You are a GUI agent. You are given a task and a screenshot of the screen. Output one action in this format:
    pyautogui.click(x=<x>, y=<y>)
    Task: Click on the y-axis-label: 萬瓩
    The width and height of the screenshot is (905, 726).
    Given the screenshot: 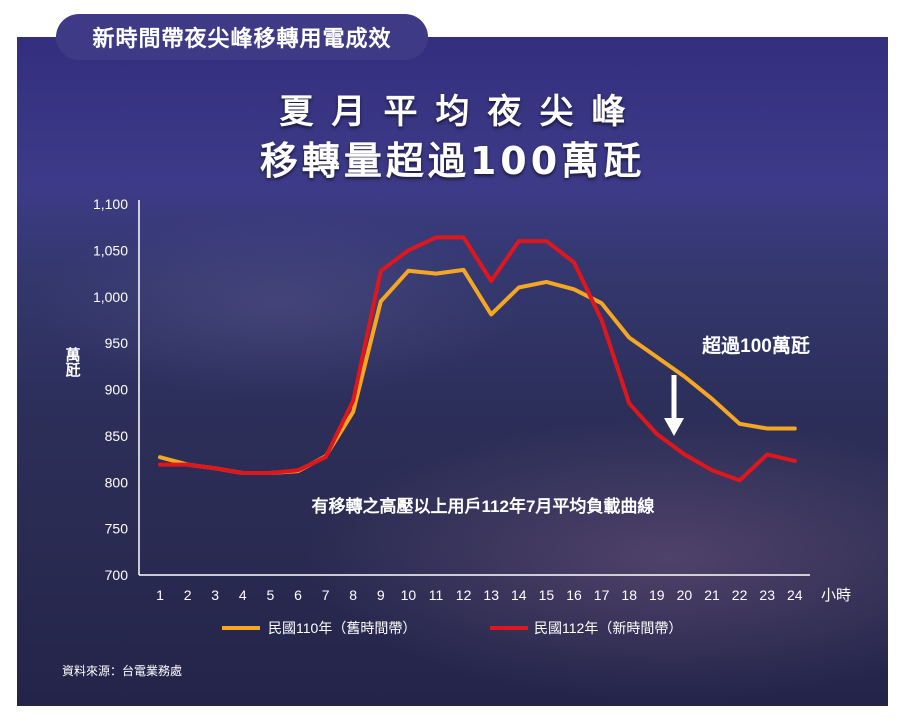 What is the action you would take?
    pyautogui.click(x=72, y=361)
    